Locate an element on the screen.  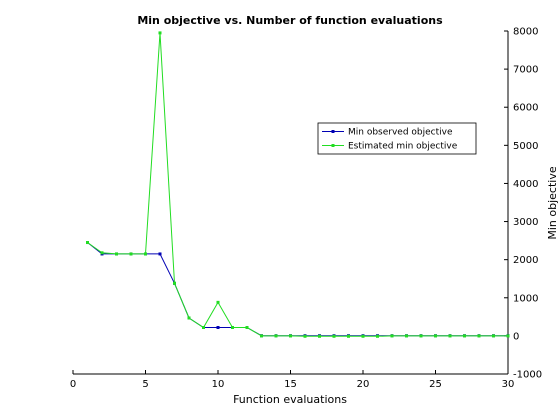
y-axis-label: Min objective is located at coordinates (552, 202).